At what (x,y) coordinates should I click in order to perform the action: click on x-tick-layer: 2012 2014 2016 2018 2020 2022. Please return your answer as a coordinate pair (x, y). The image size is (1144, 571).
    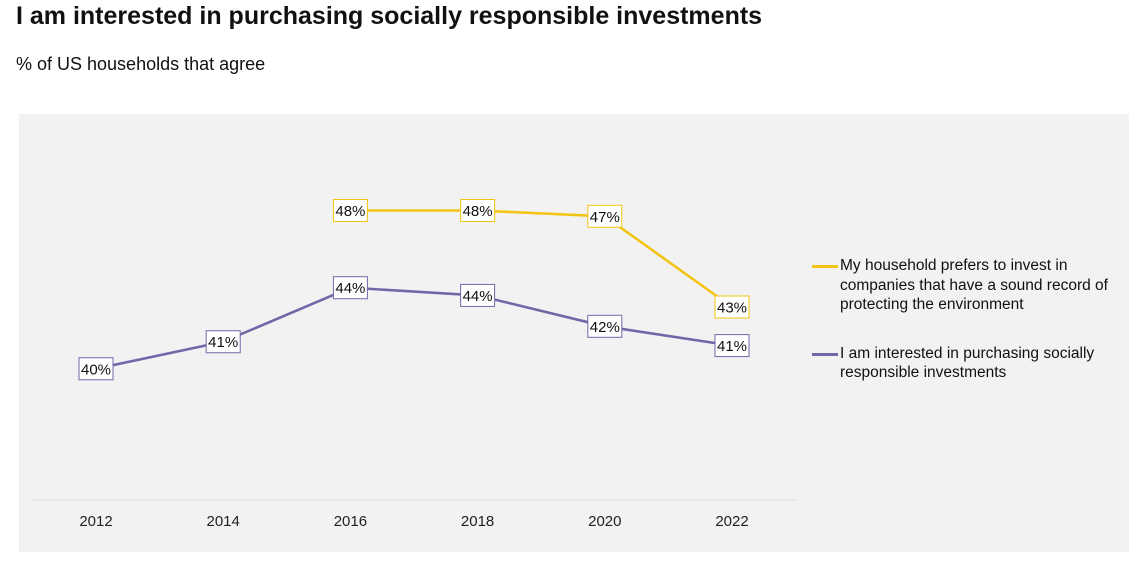
    Looking at the image, I should click on (413, 521).